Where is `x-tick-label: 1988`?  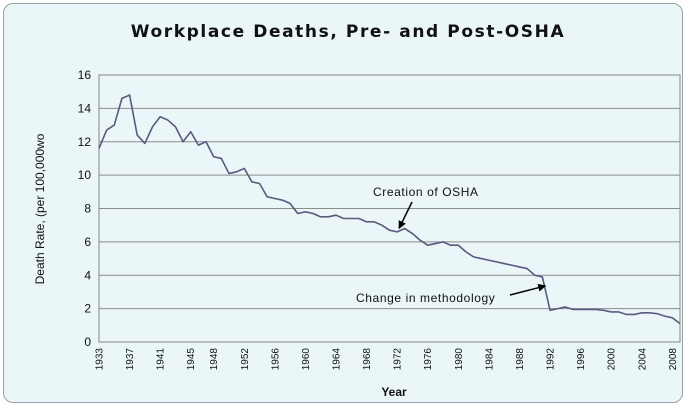
x-tick-label: 1988 is located at coordinates (520, 359).